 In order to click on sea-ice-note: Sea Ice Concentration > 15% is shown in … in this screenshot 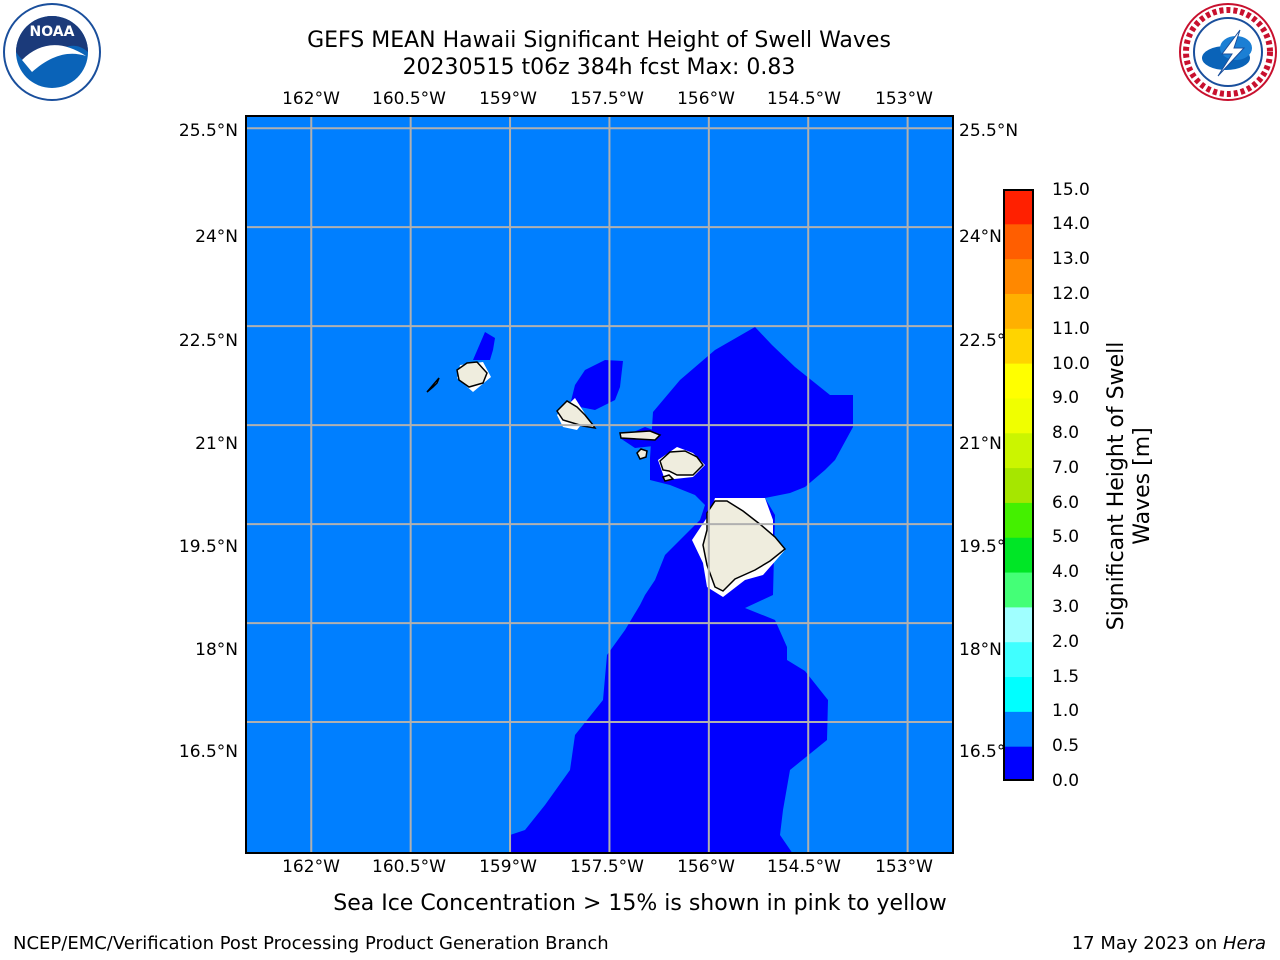, I will do `click(640, 903)`.